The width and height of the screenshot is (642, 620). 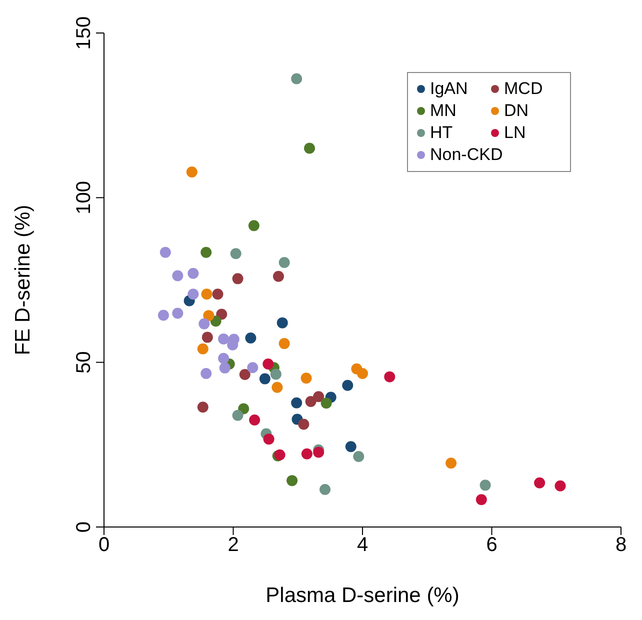 What do you see at coordinates (363, 595) in the screenshot?
I see `x-axis-title: Plasma D-serine (%)` at bounding box center [363, 595].